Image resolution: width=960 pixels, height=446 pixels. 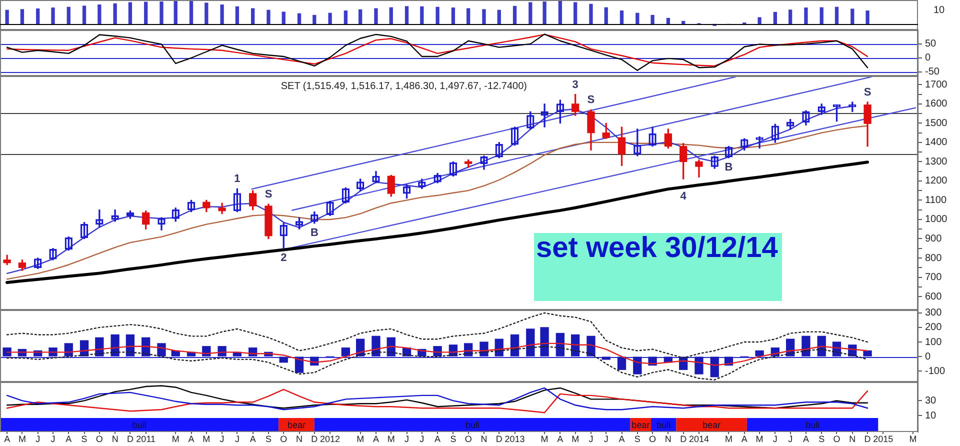 What do you see at coordinates (931, 44) in the screenshot?
I see `y-tick-label: 50` at bounding box center [931, 44].